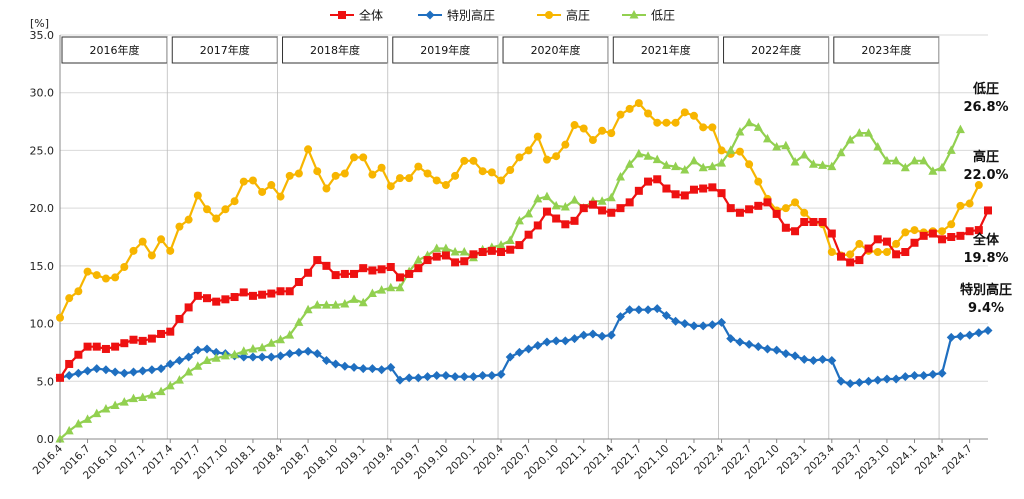 Image resolution: width=1024 pixels, height=499 pixels. What do you see at coordinates (42, 208) in the screenshot?
I see `y-tick-label: 20.0` at bounding box center [42, 208].